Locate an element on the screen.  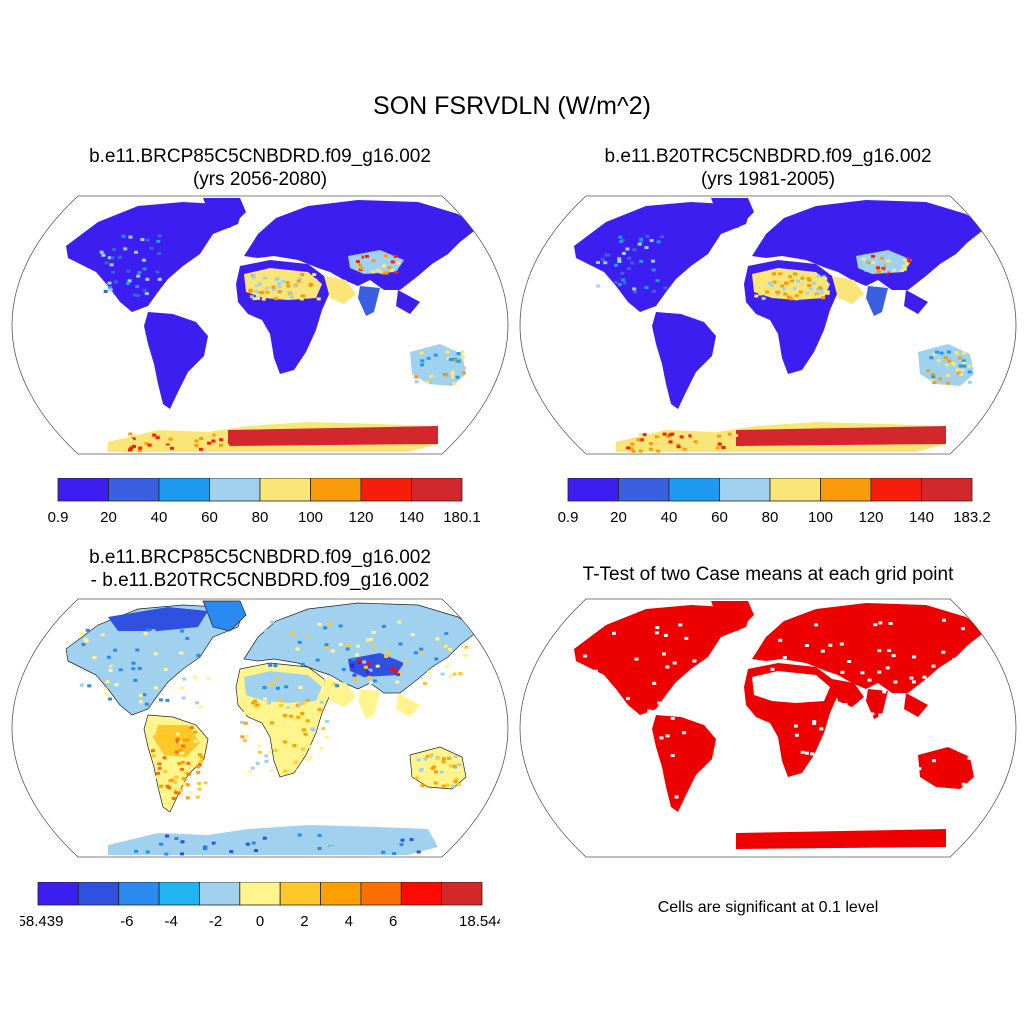
colorbar-label: 183.2 is located at coordinates (971, 517).